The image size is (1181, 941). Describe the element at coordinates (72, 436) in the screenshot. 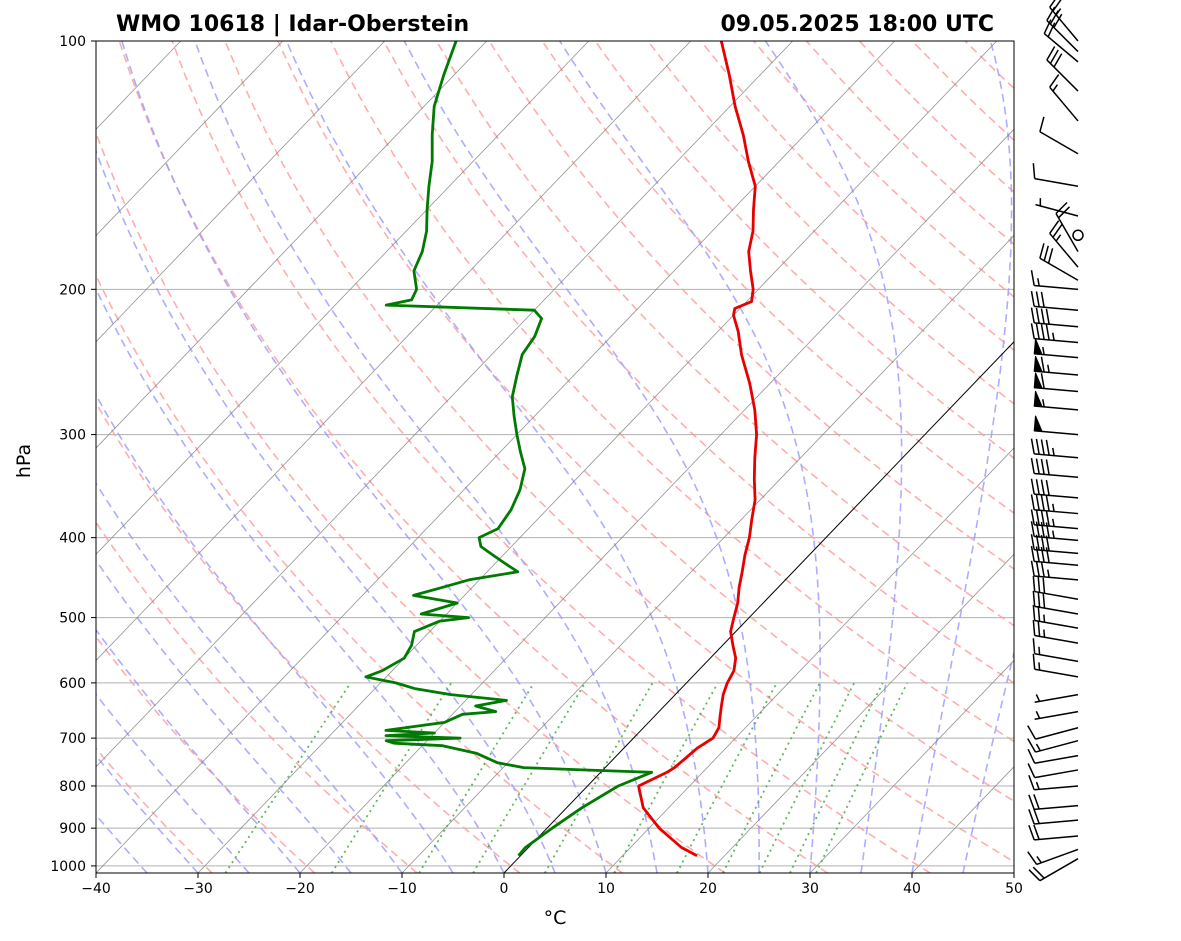

I see `y-tick-label: 300` at that location.